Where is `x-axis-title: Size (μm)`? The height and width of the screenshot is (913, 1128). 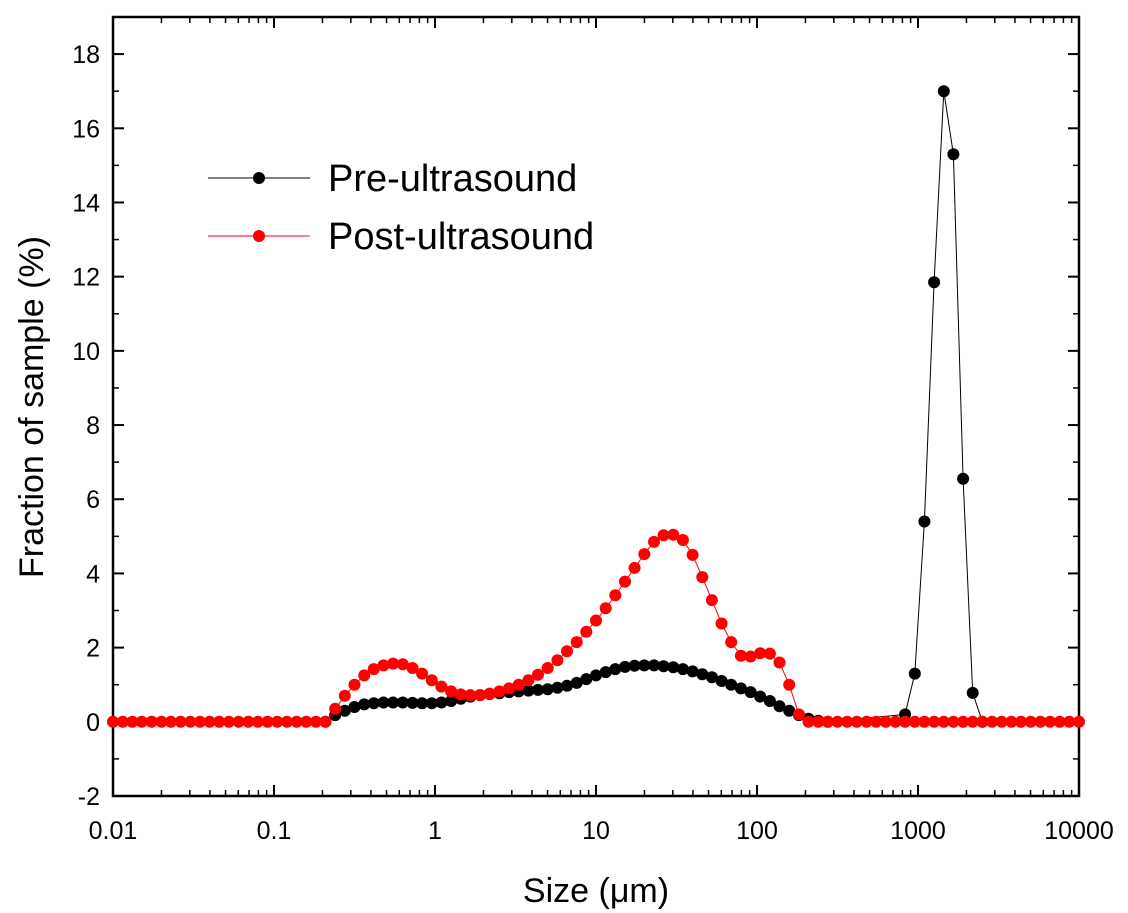 x-axis-title: Size (μm) is located at coordinates (596, 891).